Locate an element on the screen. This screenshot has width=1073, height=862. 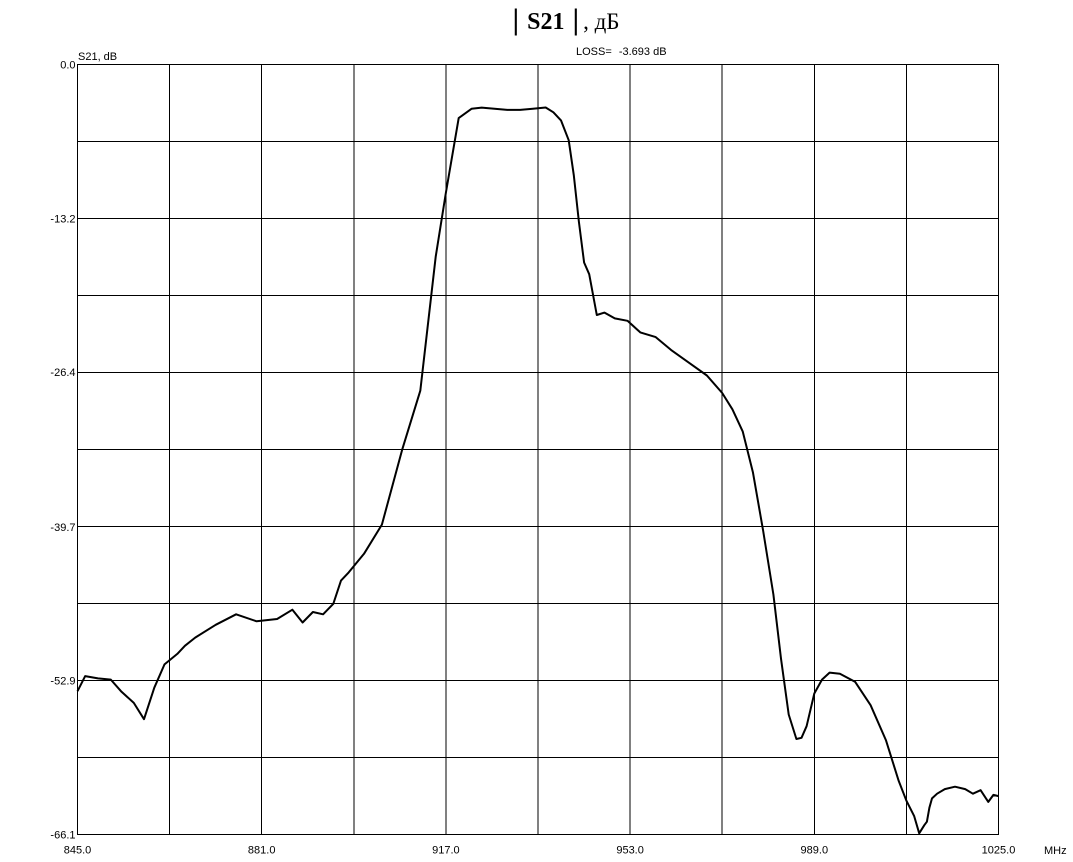
x-tick-label: 953.0 is located at coordinates (630, 851).